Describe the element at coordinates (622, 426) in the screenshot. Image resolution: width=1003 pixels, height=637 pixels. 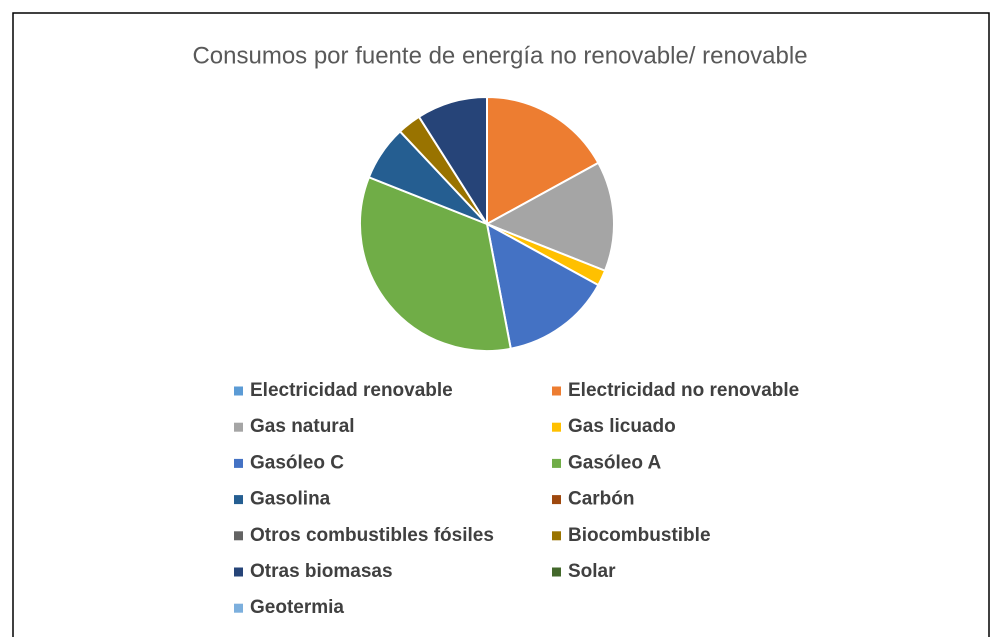
I see `legend-label: Gas licuado` at that location.